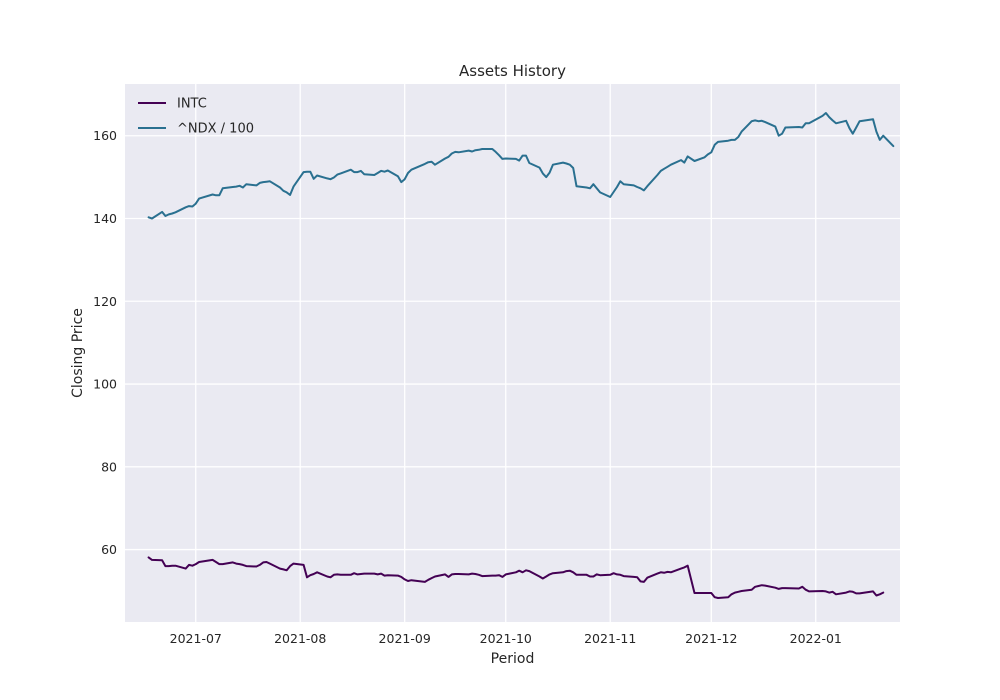 The image size is (1000, 700). Describe the element at coordinates (610, 638) in the screenshot. I see `x-tick-label: 2021-11` at that location.